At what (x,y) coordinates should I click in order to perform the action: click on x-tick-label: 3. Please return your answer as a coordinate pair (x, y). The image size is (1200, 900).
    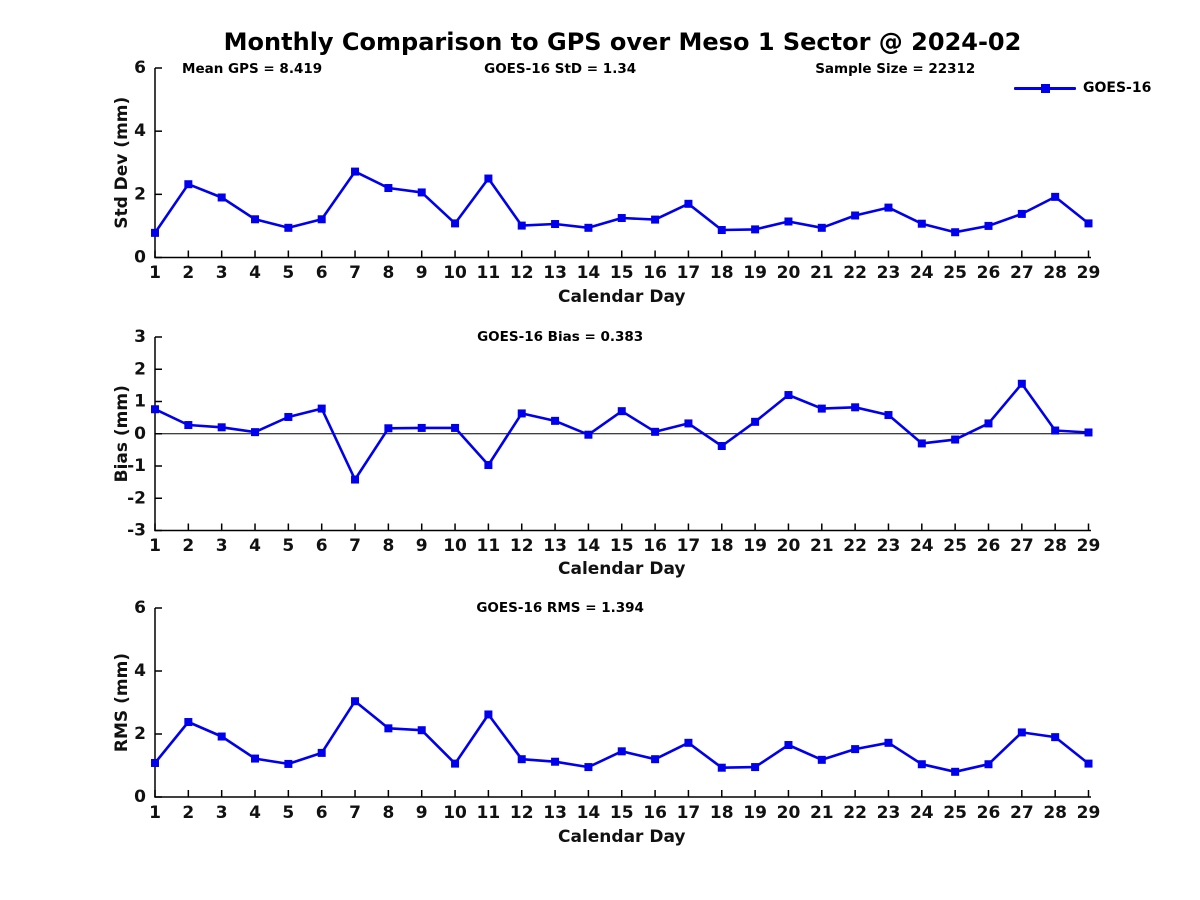
    Looking at the image, I should click on (222, 273).